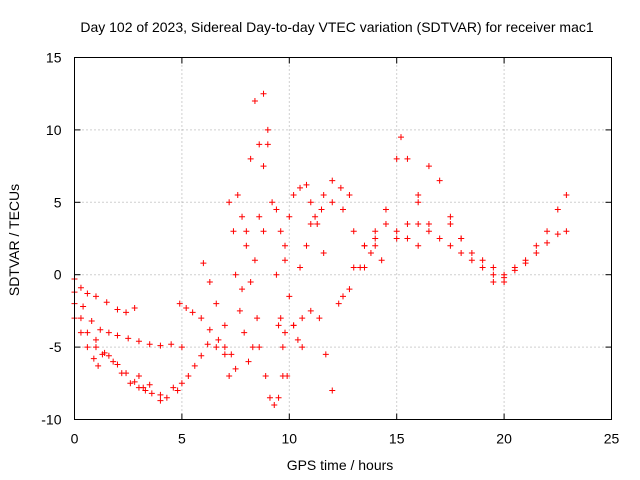  What do you see at coordinates (51, 420) in the screenshot?
I see `y-tick-label: -10` at bounding box center [51, 420].